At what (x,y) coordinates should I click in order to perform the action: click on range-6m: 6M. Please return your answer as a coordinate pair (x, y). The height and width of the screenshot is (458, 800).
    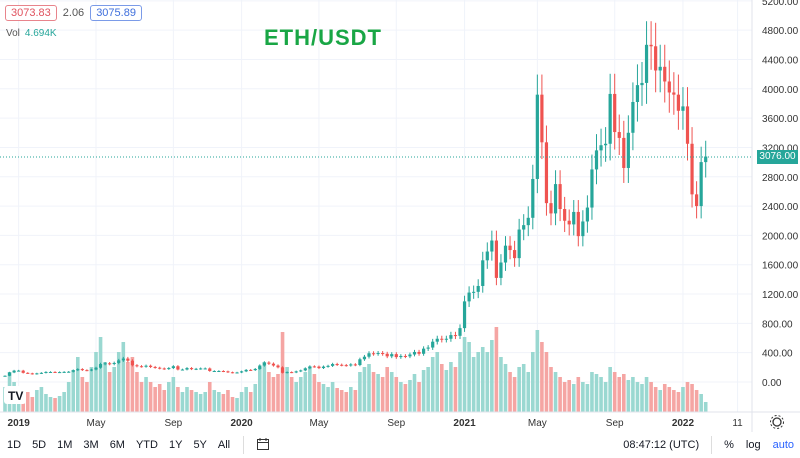
    Looking at the image, I should click on (117, 445).